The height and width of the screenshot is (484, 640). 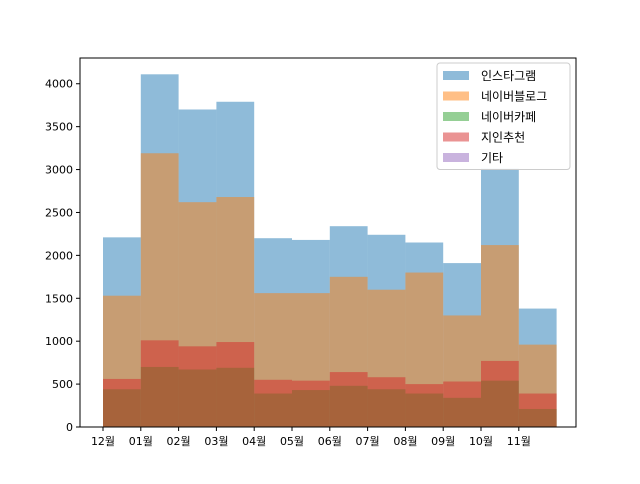 I want to click on x-tick-label: 10월, so click(x=481, y=441).